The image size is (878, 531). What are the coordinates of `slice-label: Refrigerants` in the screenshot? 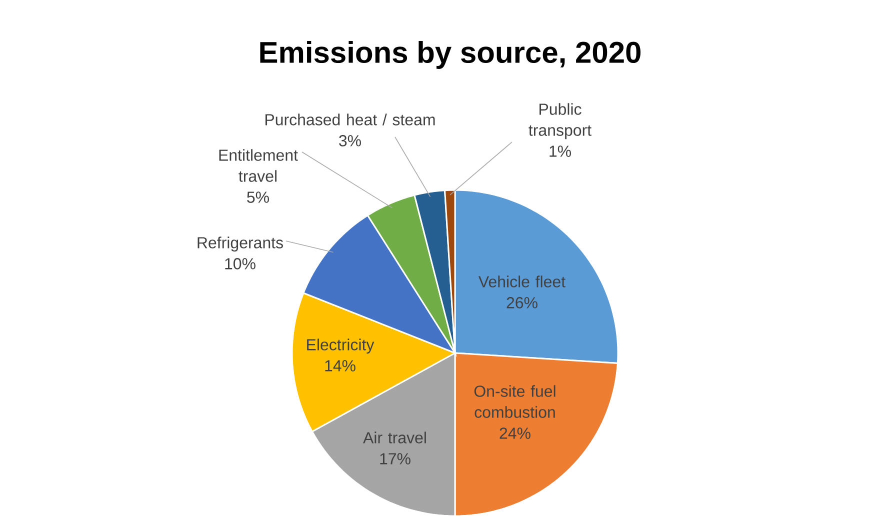 It's located at (240, 244).